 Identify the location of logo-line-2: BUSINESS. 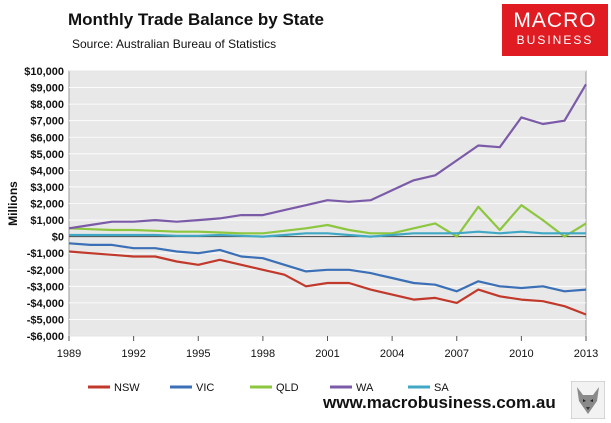
(555, 40).